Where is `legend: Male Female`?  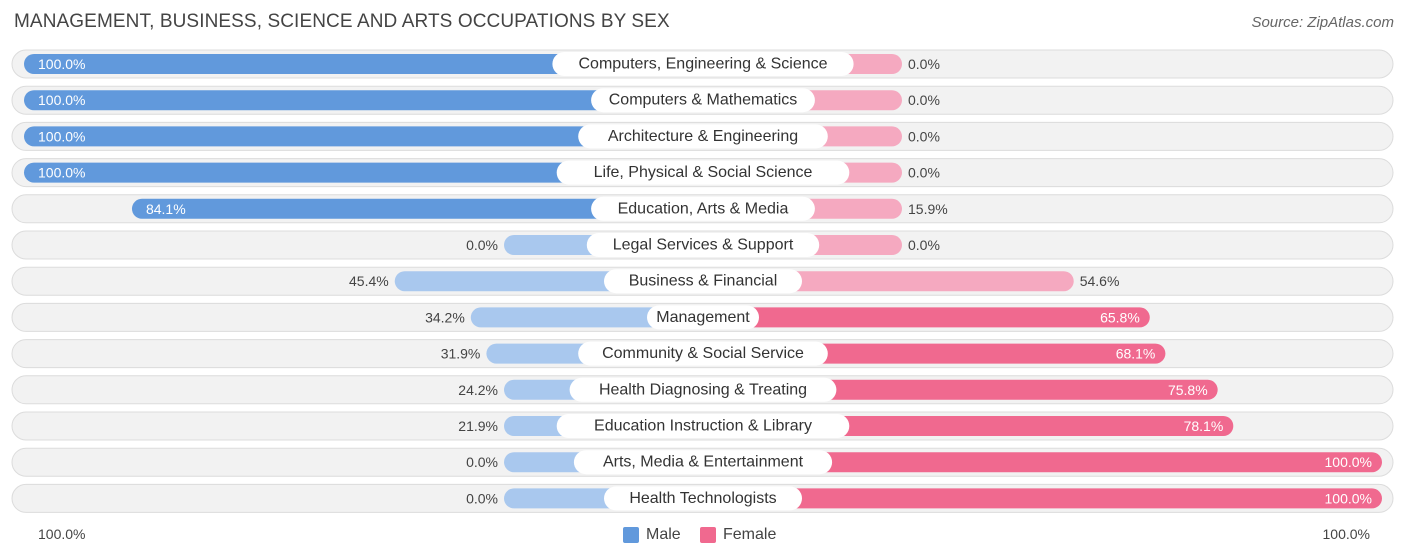
legend: Male Female is located at coordinates (703, 534).